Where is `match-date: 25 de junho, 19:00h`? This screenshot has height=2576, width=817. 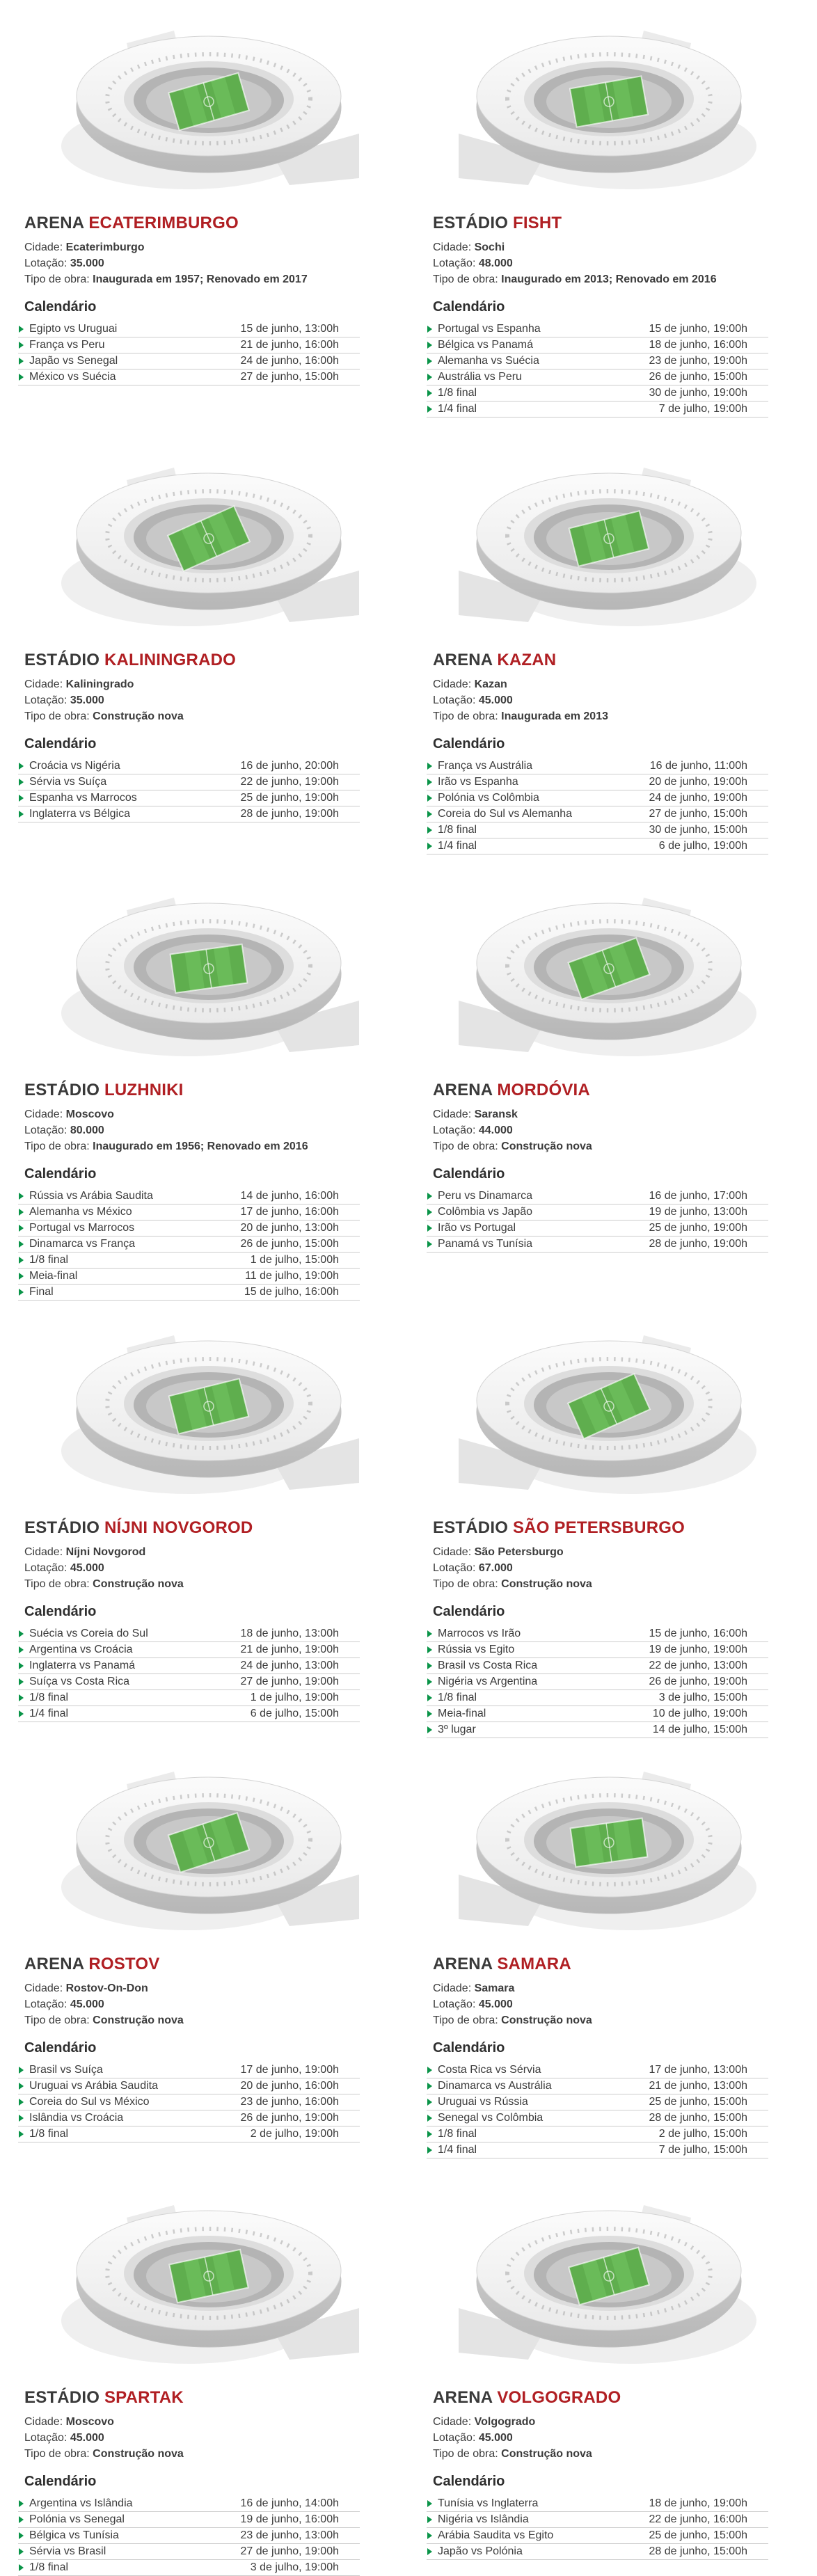 match-date: 25 de junho, 19:00h is located at coordinates (290, 798).